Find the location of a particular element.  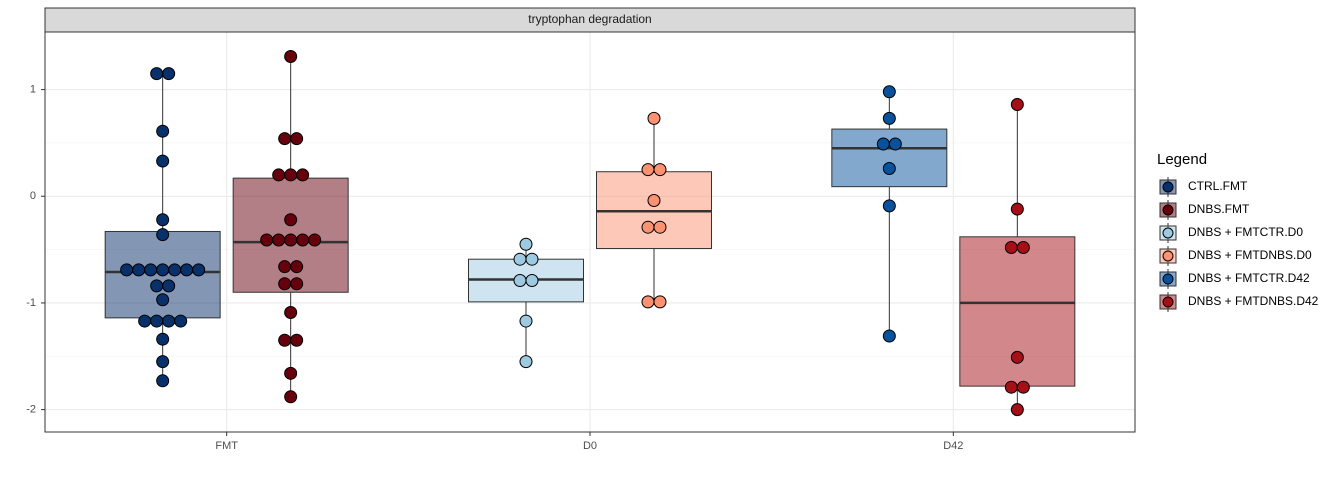

legend-label: DNBS.FMT is located at coordinates (1219, 209).